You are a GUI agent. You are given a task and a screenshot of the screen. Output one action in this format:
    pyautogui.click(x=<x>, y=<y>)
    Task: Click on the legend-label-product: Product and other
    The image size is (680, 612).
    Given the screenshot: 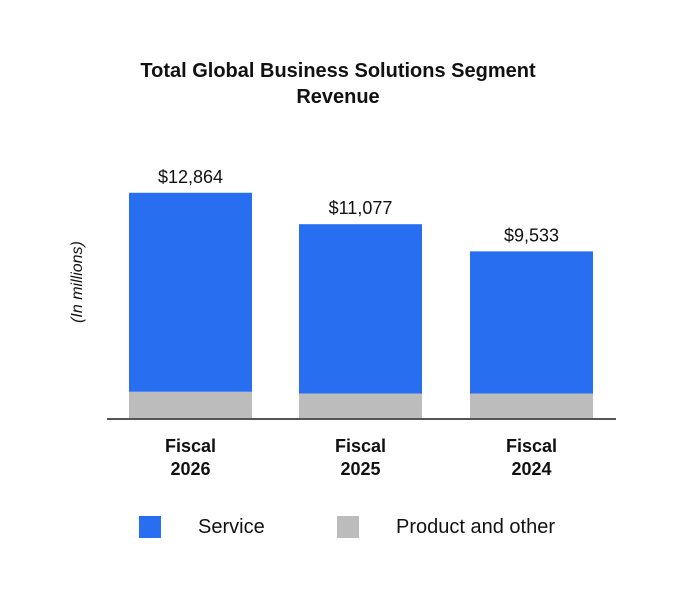 What is the action you would take?
    pyautogui.click(x=475, y=526)
    